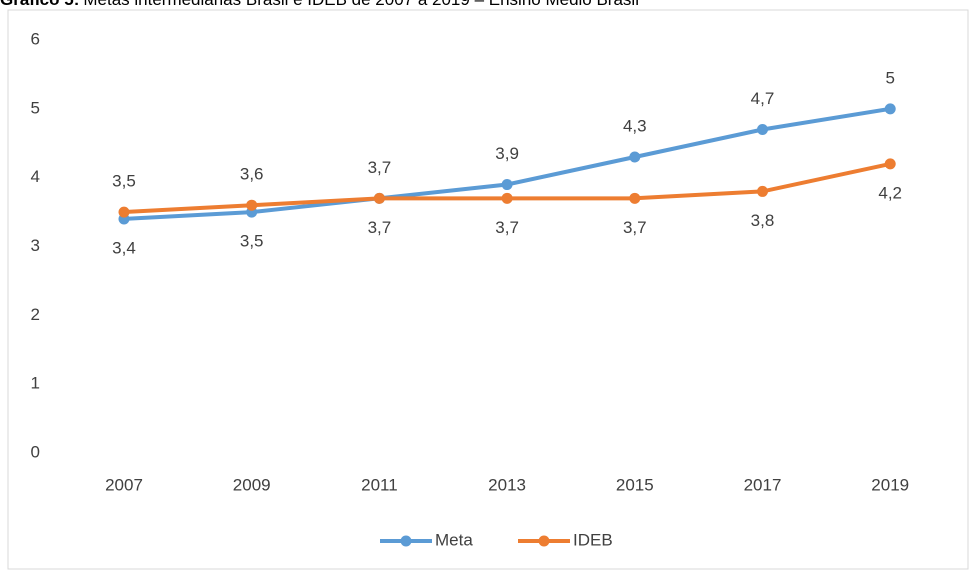 The width and height of the screenshot is (969, 572). Describe the element at coordinates (593, 539) in the screenshot. I see `legend-label: IDEB` at that location.